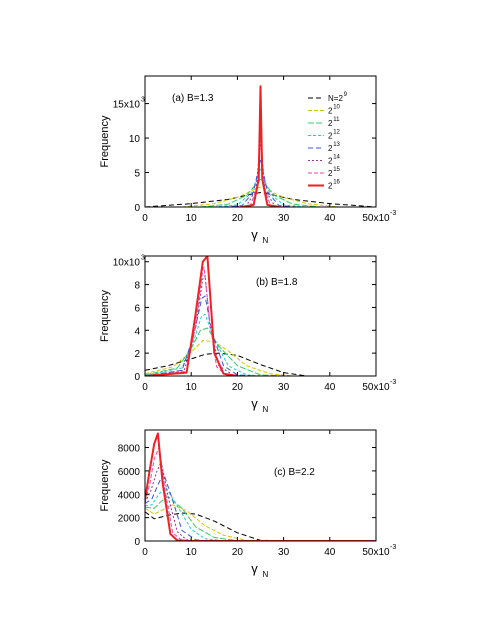  Describe the element at coordinates (336, 145) in the screenshot. I see `legend-label-superscript: 13` at that location.